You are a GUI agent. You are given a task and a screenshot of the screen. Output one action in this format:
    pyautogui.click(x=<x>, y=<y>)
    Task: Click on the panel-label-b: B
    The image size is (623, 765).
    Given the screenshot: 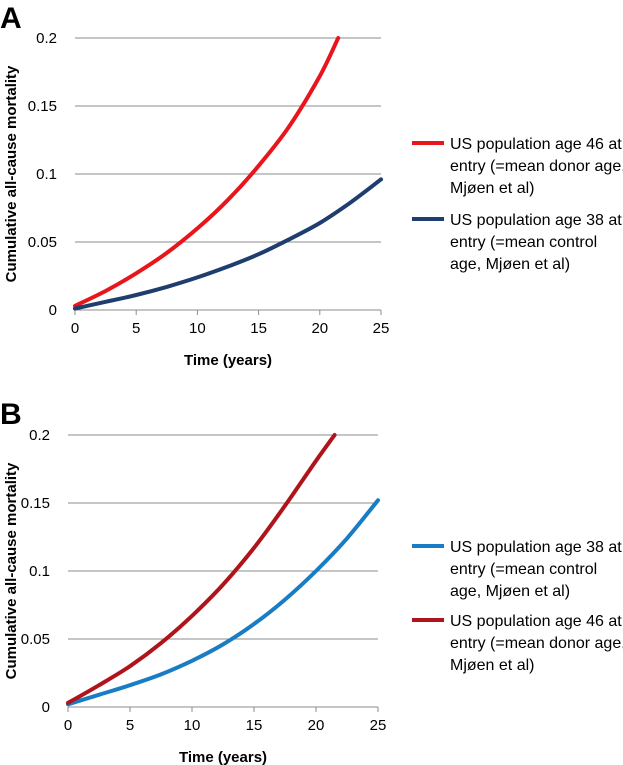 What is the action you would take?
    pyautogui.click(x=11, y=414)
    